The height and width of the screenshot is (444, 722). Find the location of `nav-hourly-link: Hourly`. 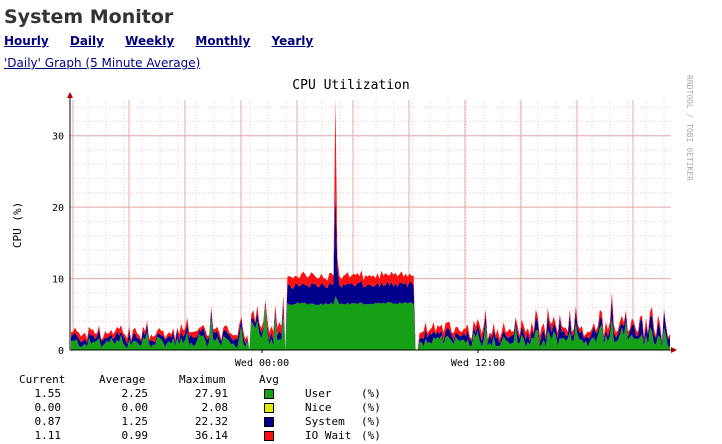

nav-hourly-link: Hourly is located at coordinates (26, 41).